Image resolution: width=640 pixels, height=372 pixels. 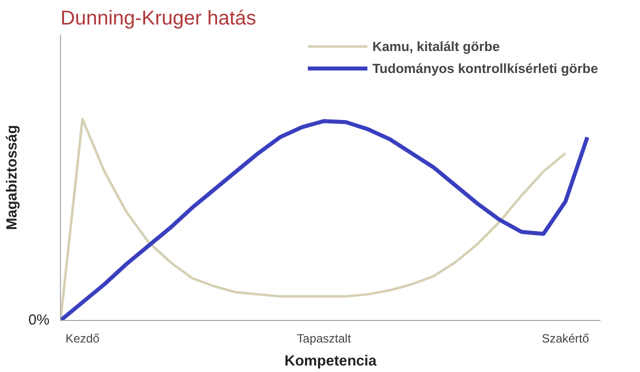 I want to click on chart-title: Dunning-Kruger hatás, so click(x=158, y=19).